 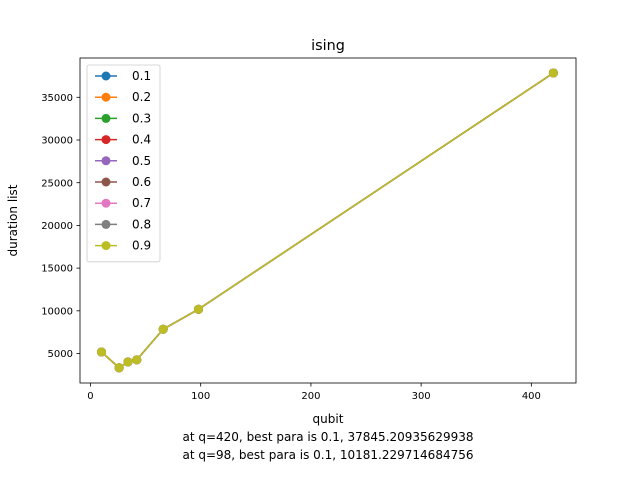 What do you see at coordinates (13, 220) in the screenshot?
I see `y-axis-label: duration list` at bounding box center [13, 220].